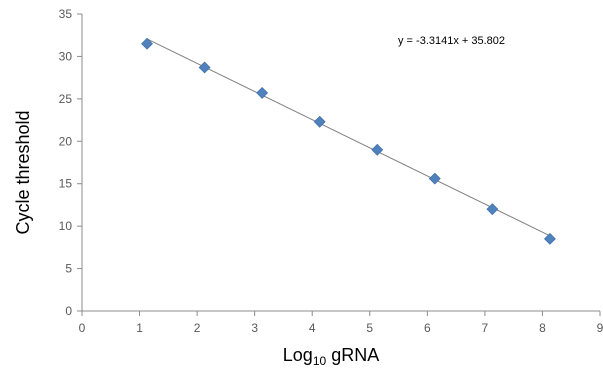 The width and height of the screenshot is (603, 373). Describe the element at coordinates (70, 162) in the screenshot. I see `y-axis-ticks: 0 5 10 15 20 25 30 35` at that location.